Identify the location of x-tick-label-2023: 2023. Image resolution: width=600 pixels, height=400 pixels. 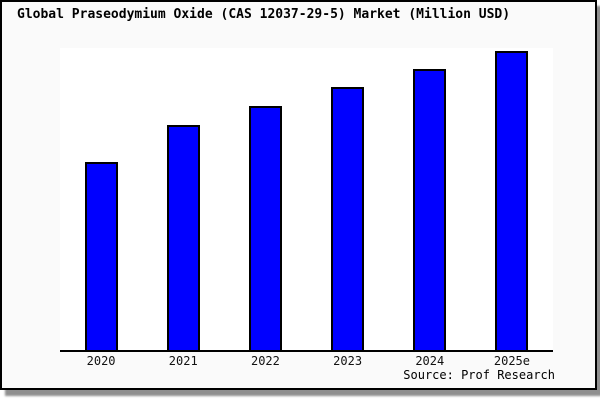
(348, 361).